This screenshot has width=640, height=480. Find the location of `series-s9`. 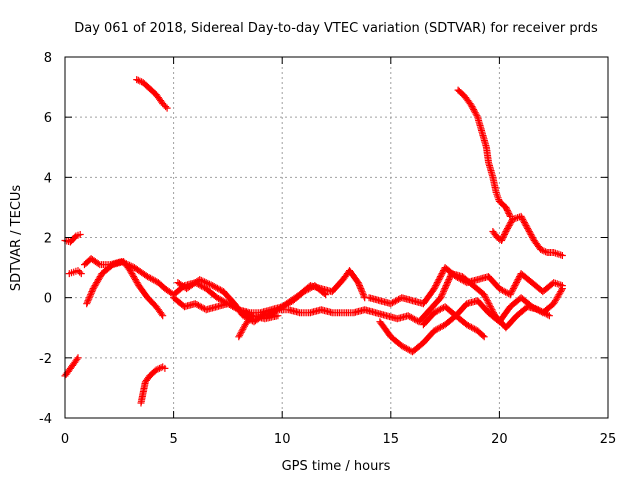

series-s9 is located at coordinates (271, 296).